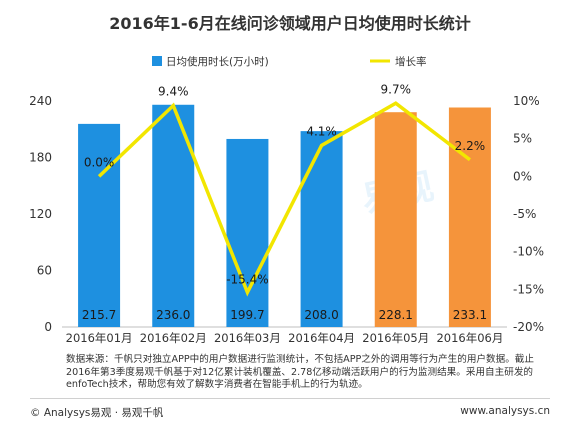 The height and width of the screenshot is (435, 580). What do you see at coordinates (40, 214) in the screenshot?
I see `y-left-tick-label: 120` at bounding box center [40, 214].